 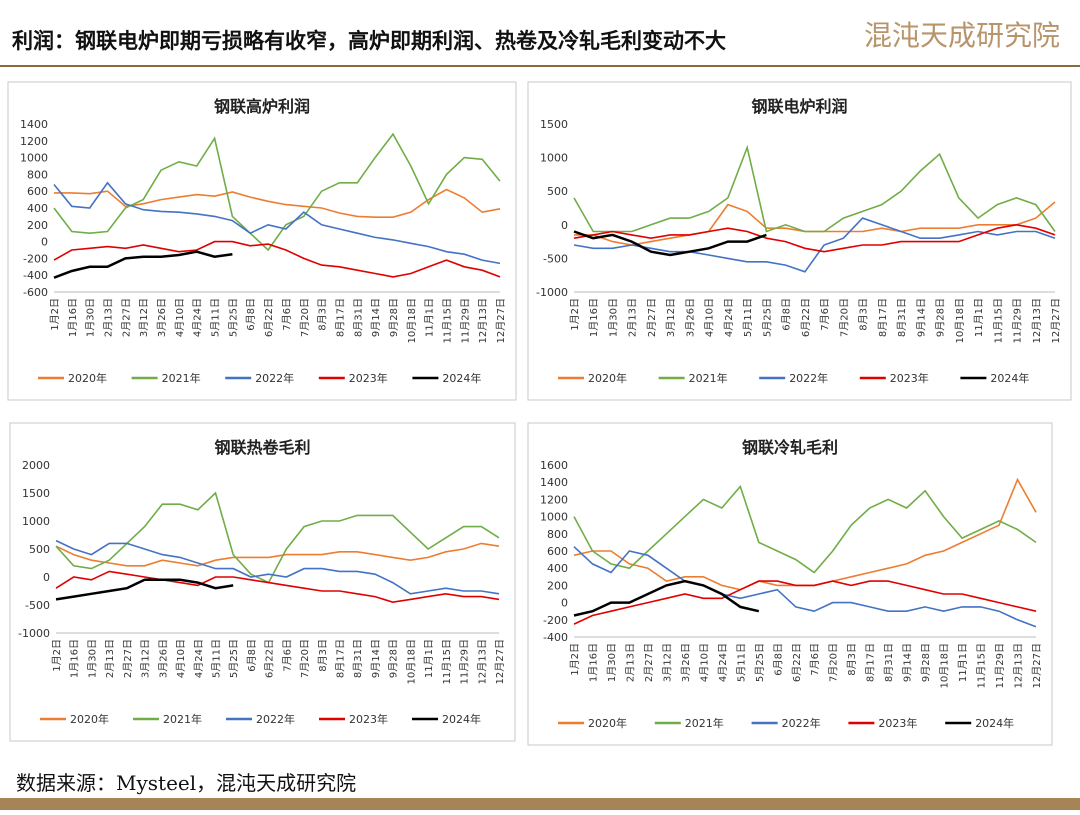 I want to click on x-tick-label: 11月29日, so click(x=465, y=661).